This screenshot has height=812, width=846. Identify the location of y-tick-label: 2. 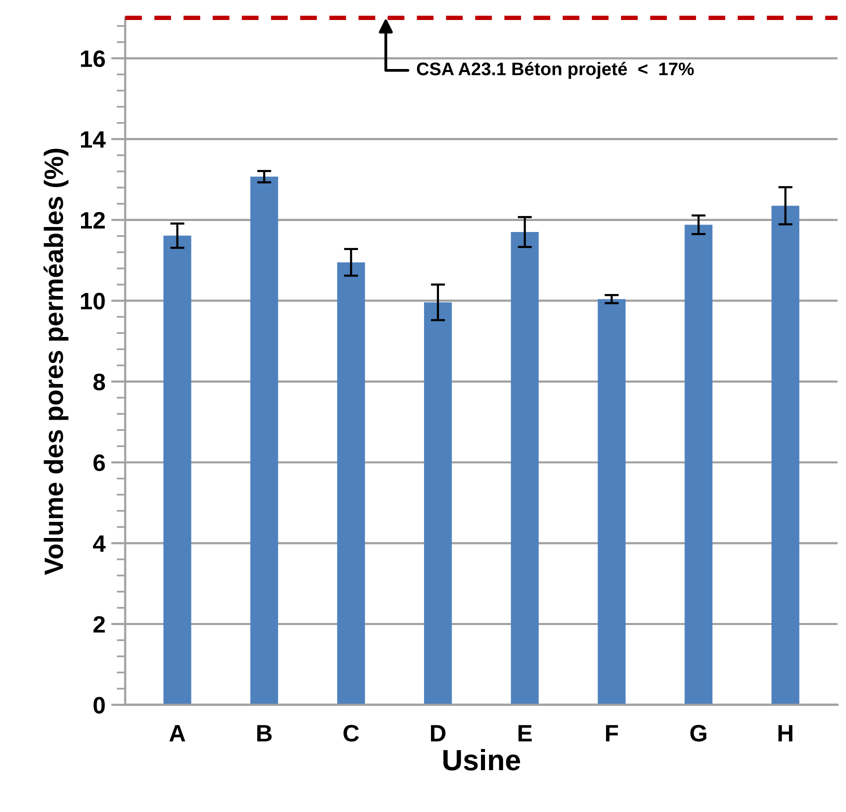
(99, 624).